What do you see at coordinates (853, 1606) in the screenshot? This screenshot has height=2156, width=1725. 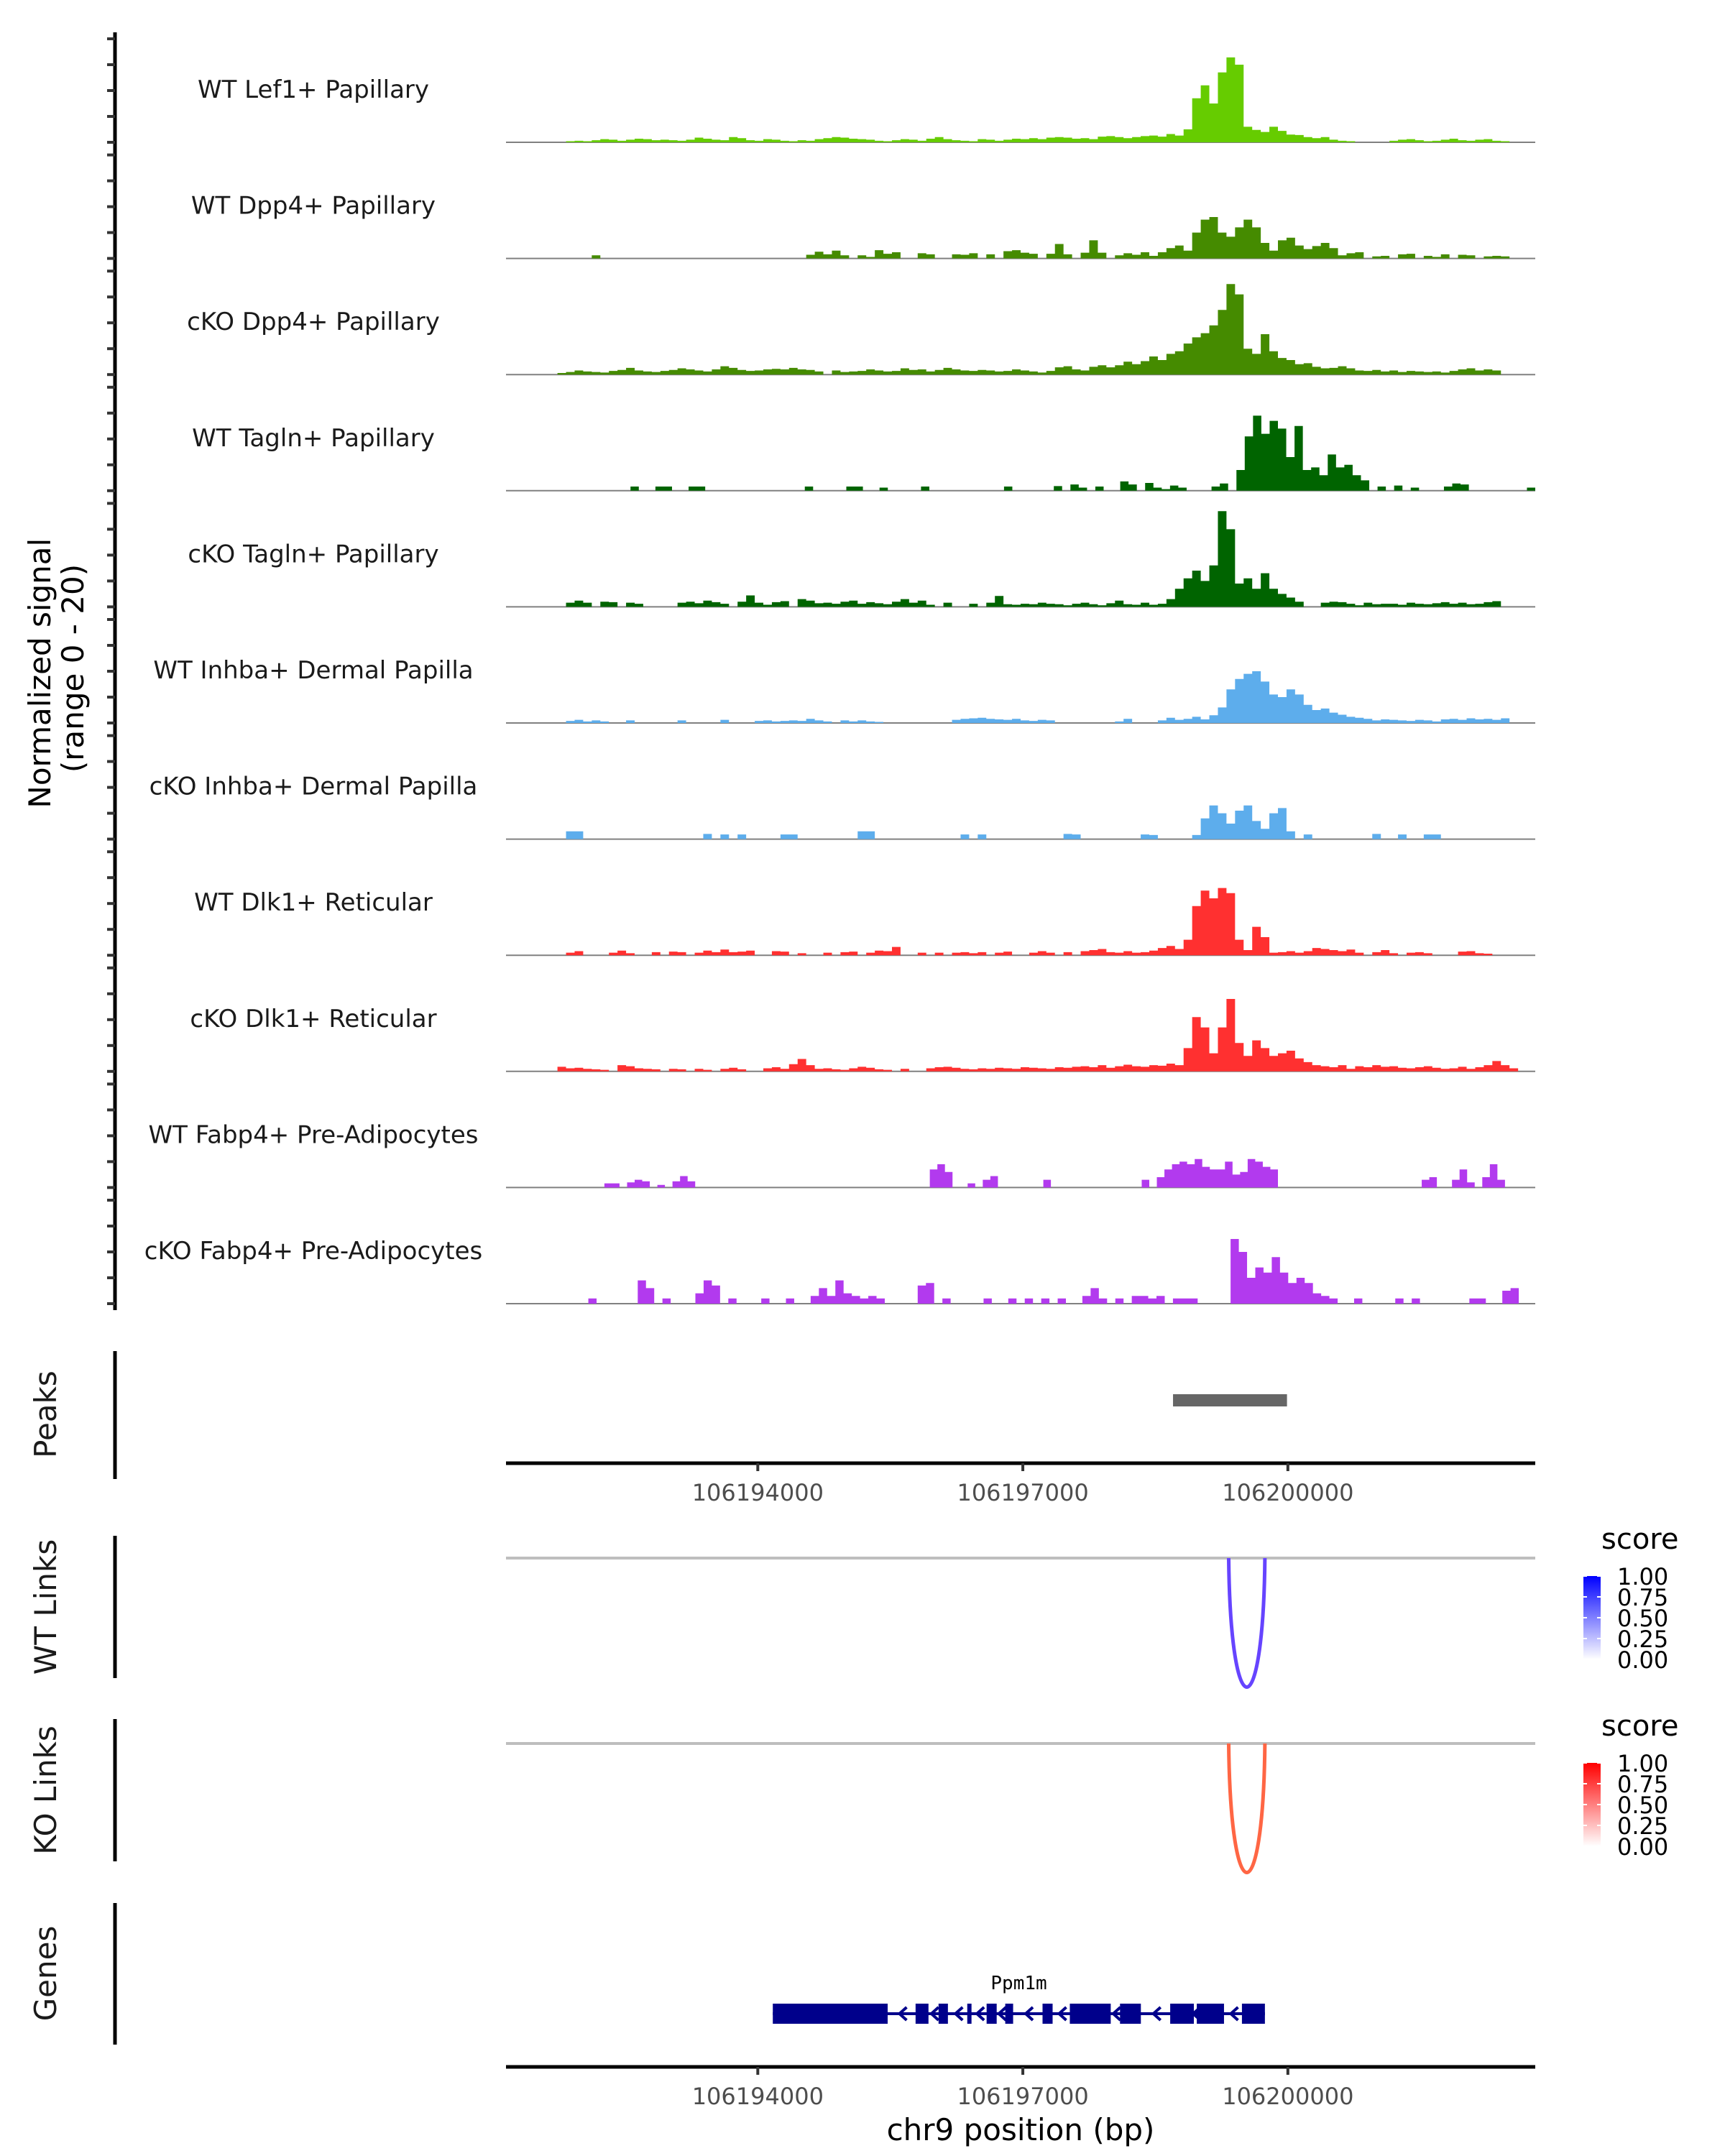 I see `links-panel: WT Links score 1.000.750.500.250.00` at bounding box center [853, 1606].